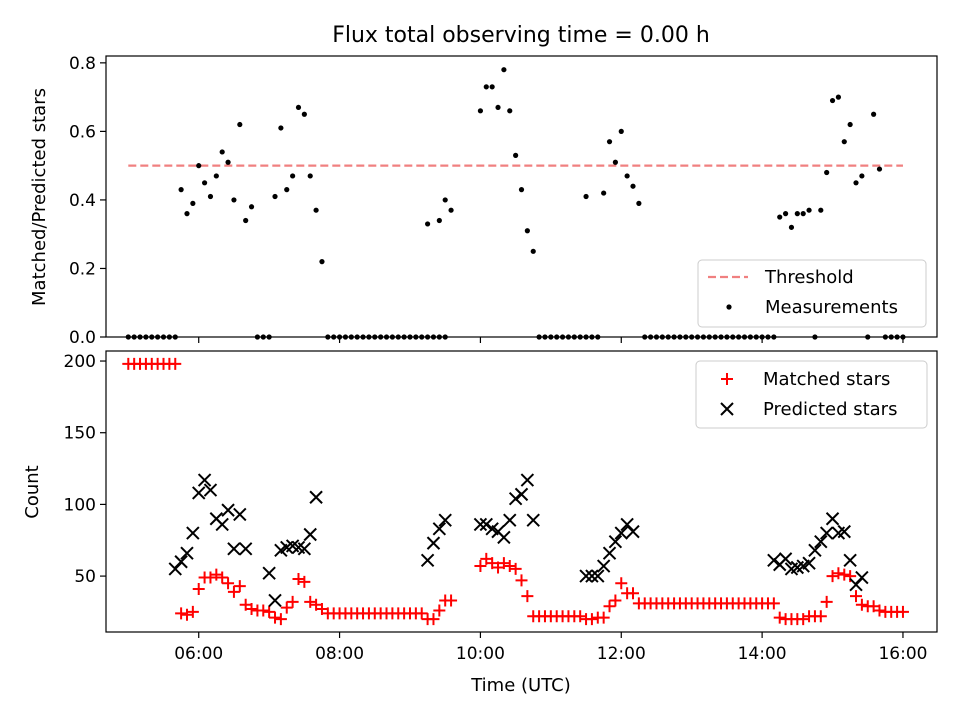  I want to click on measurements-legend-label: Measurements, so click(831, 307).